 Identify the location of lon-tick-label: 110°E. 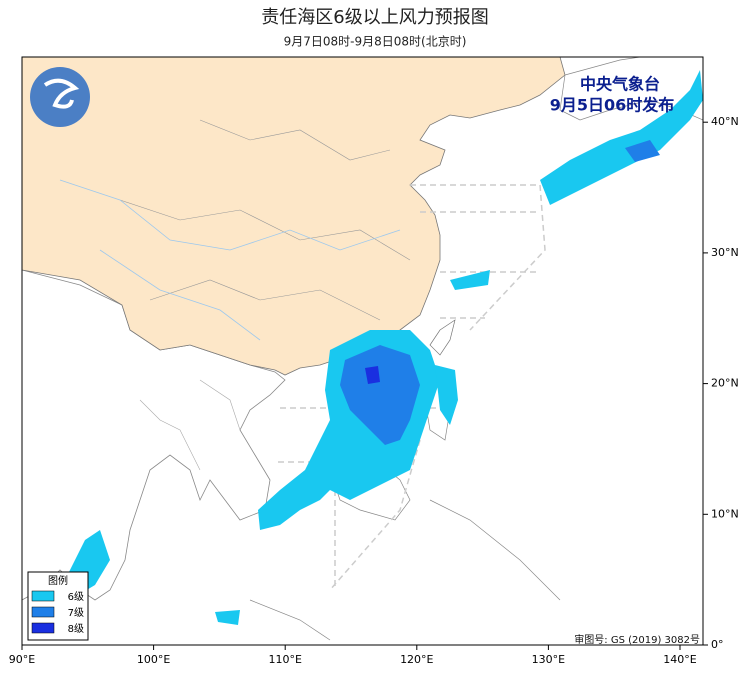
(284, 659).